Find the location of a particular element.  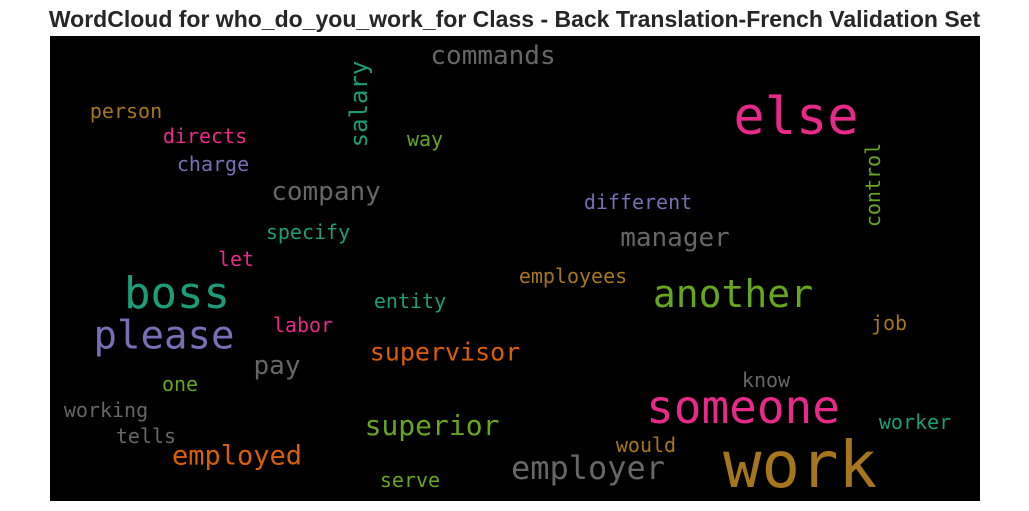

word-pay: pay is located at coordinates (277, 366).